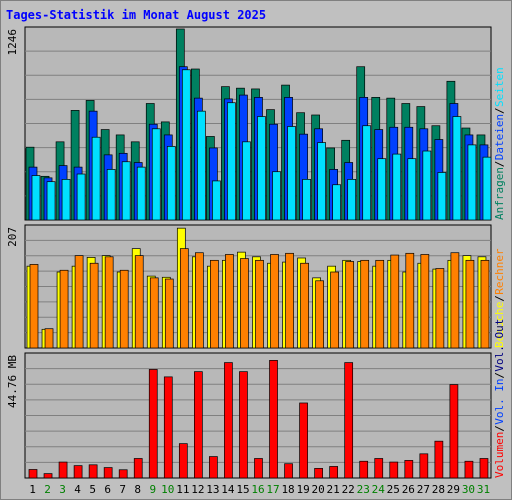 Image resolution: width=512 pixels, height=500 pixels. What do you see at coordinates (348, 489) in the screenshot?
I see `day-label: 22` at bounding box center [348, 489].